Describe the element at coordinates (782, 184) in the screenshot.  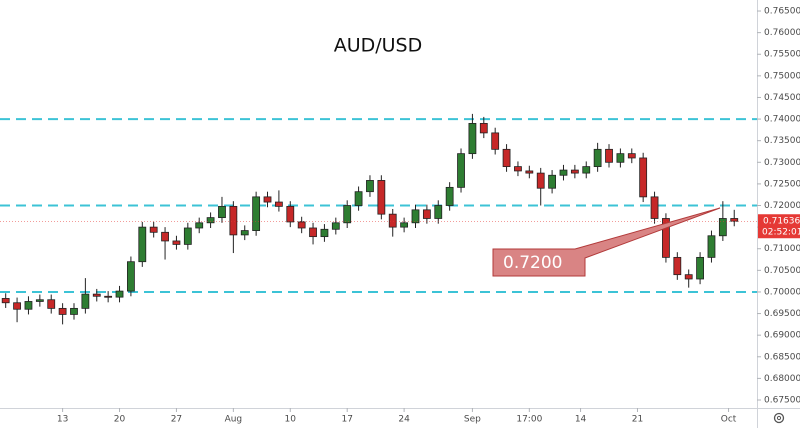
I see `y-tick-label: 0.72500` at that location.